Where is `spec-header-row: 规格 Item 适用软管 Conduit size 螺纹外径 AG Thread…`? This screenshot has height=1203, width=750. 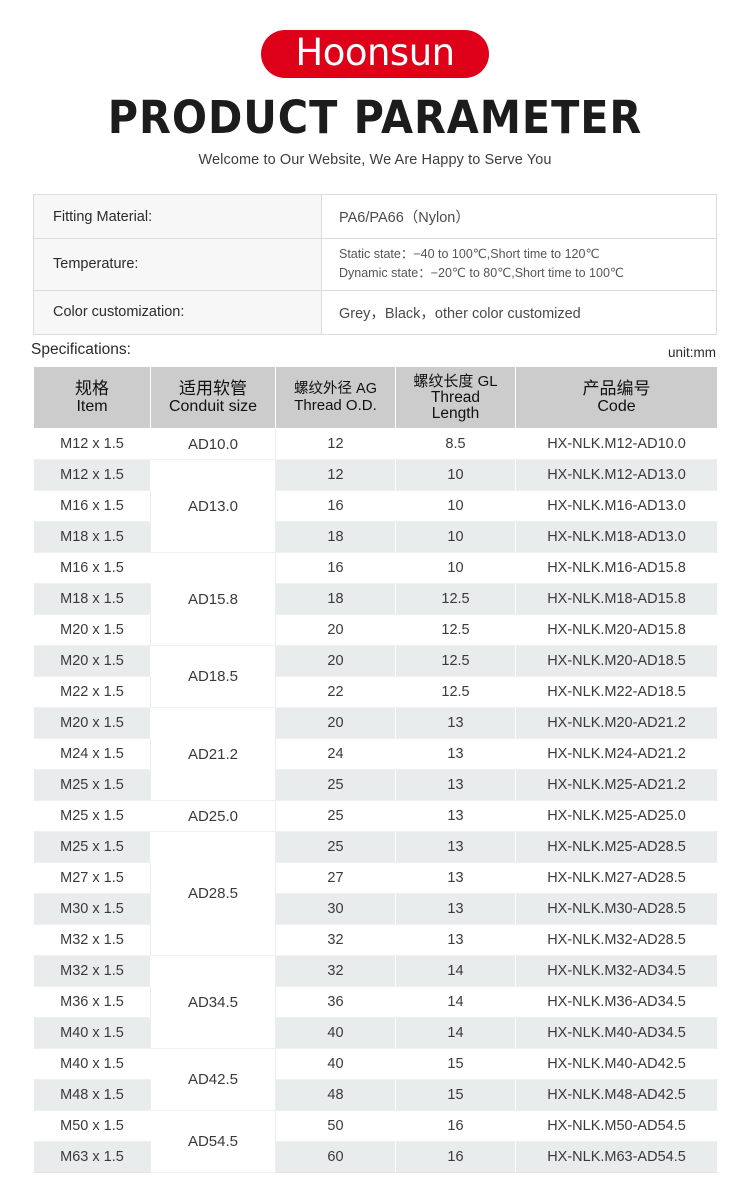
spec-header-row: 规格 Item 适用软管 Conduit size 螺纹外径 AG Thread… is located at coordinates (375, 397).